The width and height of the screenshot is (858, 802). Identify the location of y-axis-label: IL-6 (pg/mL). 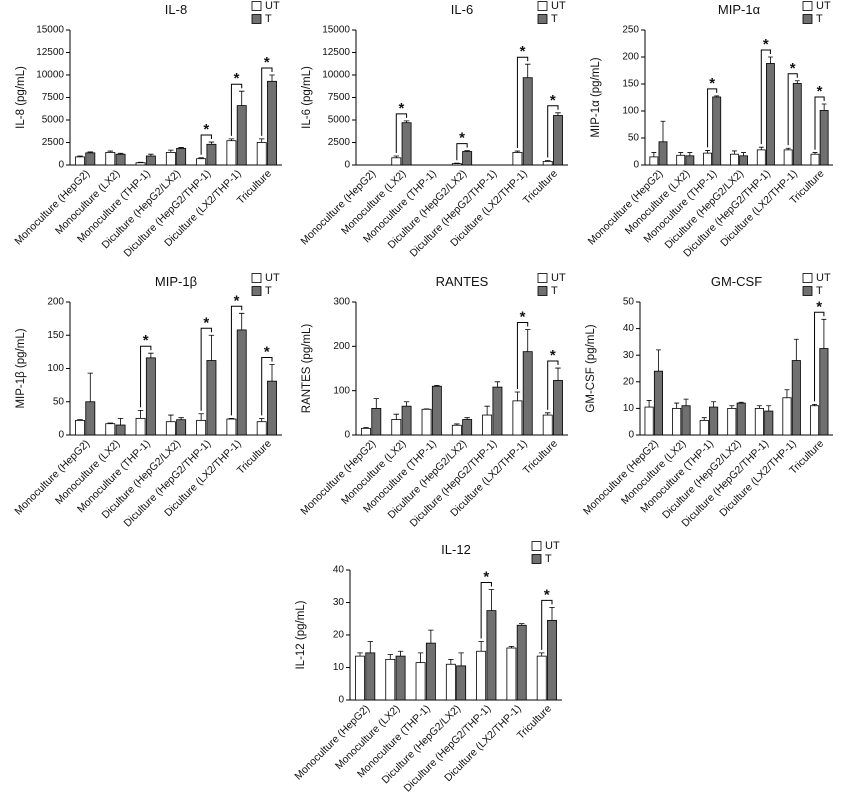
(307, 97).